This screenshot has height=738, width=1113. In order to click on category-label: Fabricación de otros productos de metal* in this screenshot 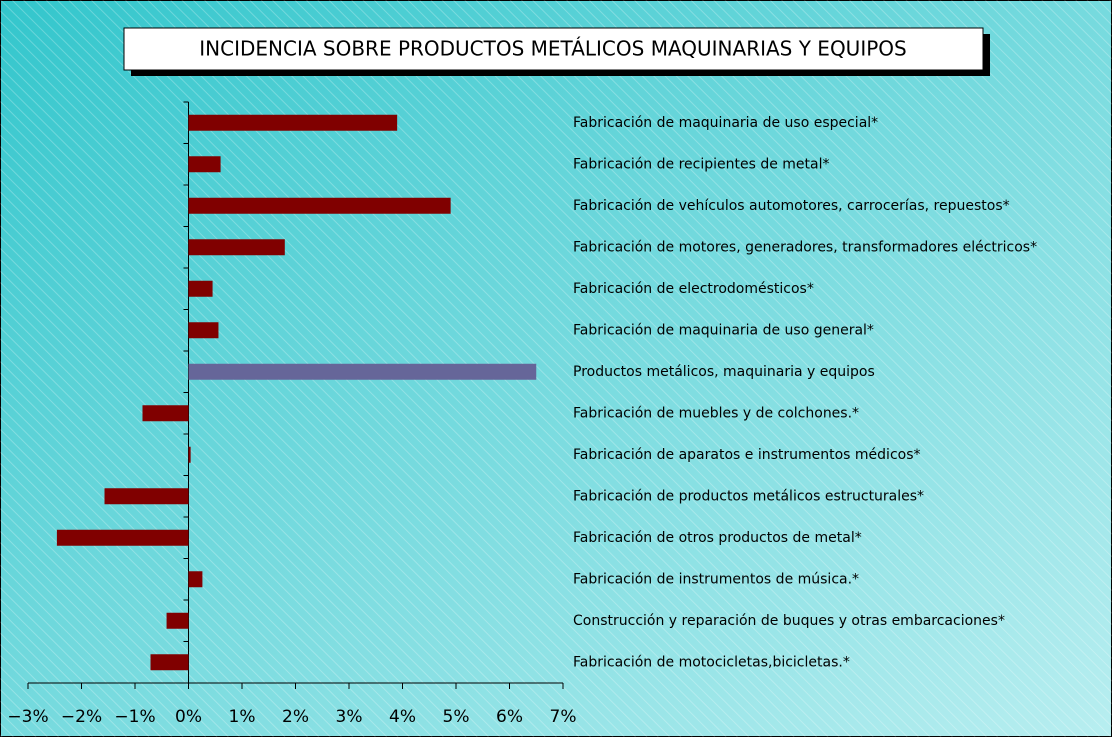, I will do `click(717, 538)`.